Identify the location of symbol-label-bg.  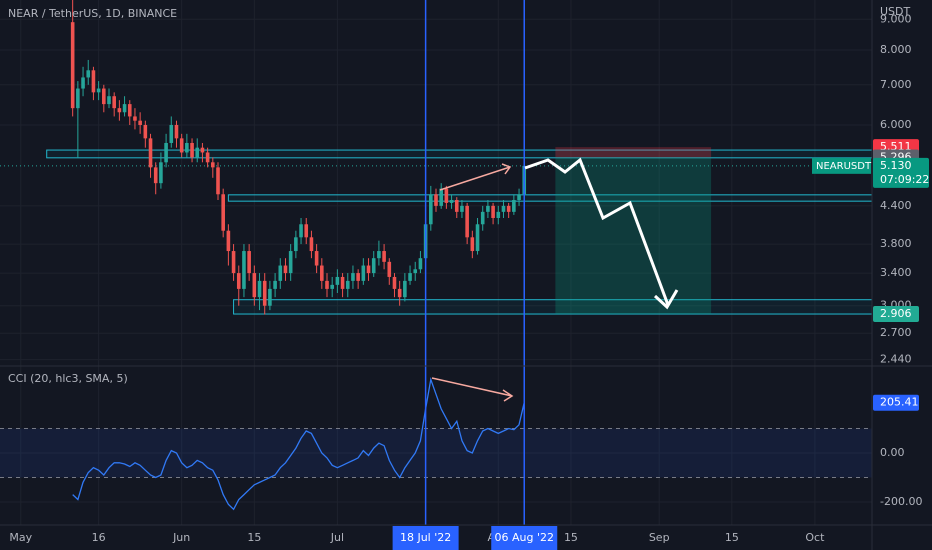
(841, 165).